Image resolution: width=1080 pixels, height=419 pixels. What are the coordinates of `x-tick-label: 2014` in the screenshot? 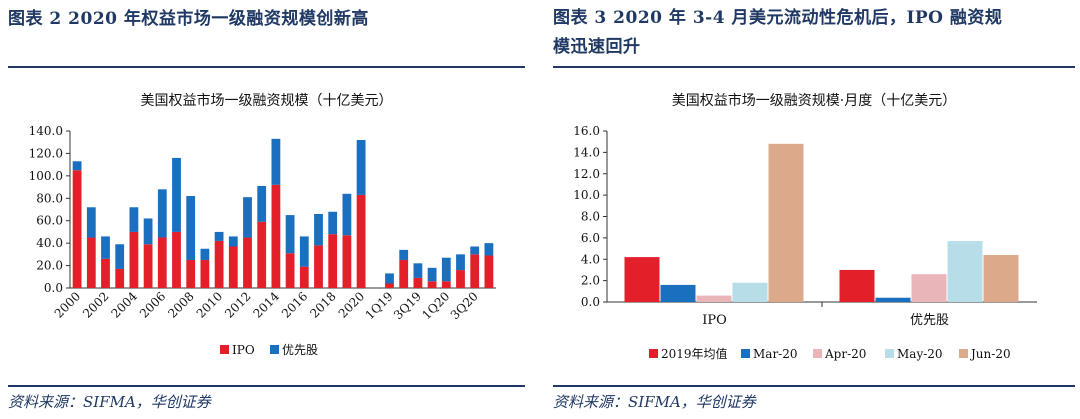 It's located at (267, 305).